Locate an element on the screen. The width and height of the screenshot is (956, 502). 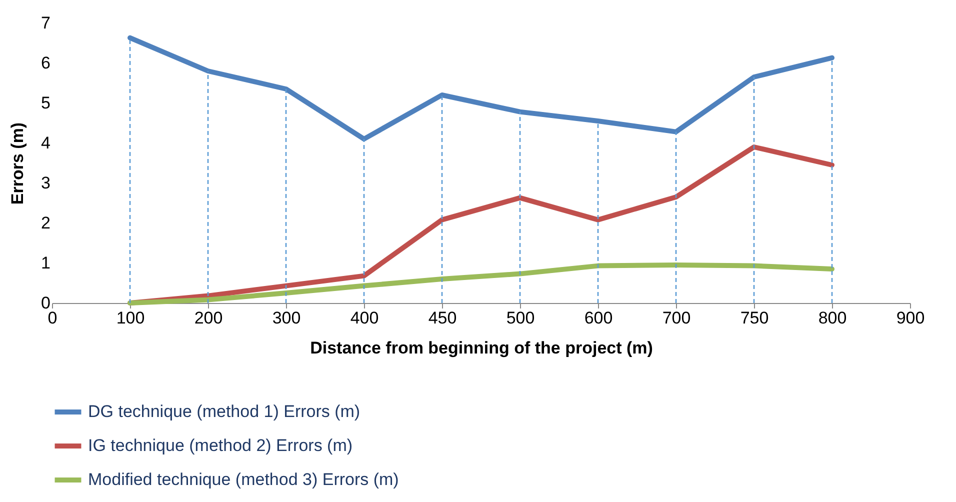
y-axis-title: Errors (m) is located at coordinates (18, 163).